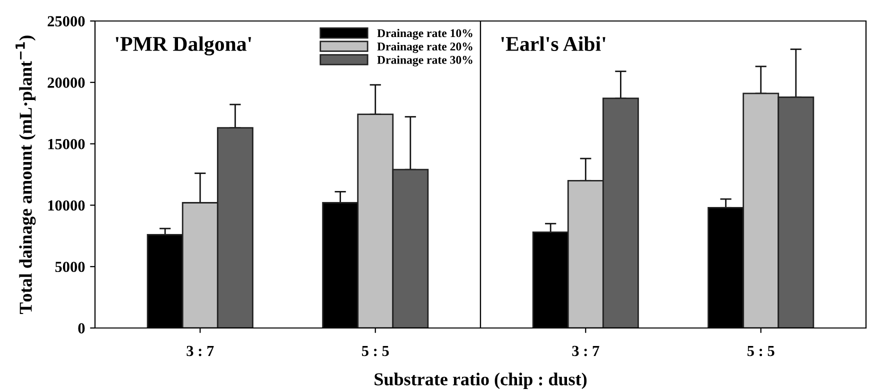  Describe the element at coordinates (66, 205) in the screenshot. I see `y-tick-label: 10000` at that location.